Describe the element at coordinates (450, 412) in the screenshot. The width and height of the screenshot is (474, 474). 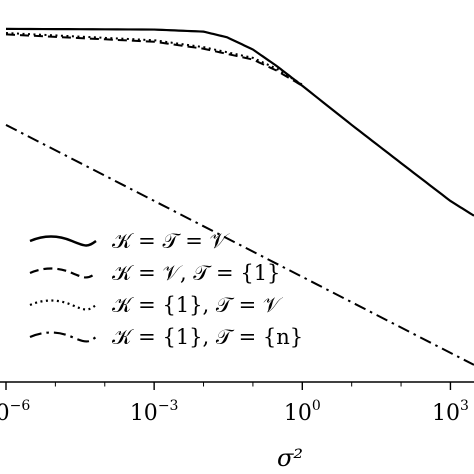
I see `x-tick-label-4: 10³` at that location.